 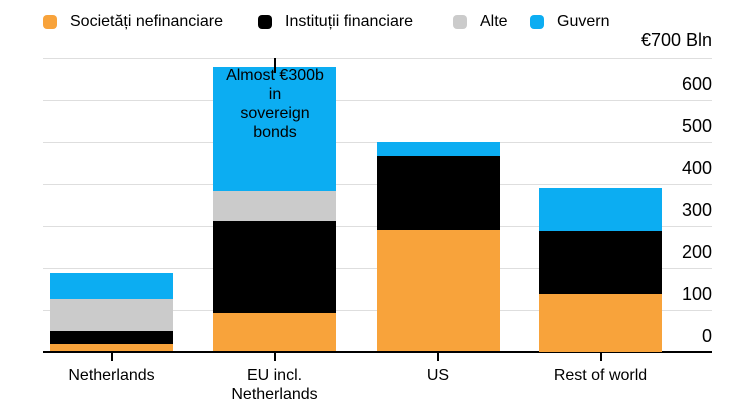 What do you see at coordinates (696, 251) in the screenshot?
I see `y-tick-label: 200` at bounding box center [696, 251].